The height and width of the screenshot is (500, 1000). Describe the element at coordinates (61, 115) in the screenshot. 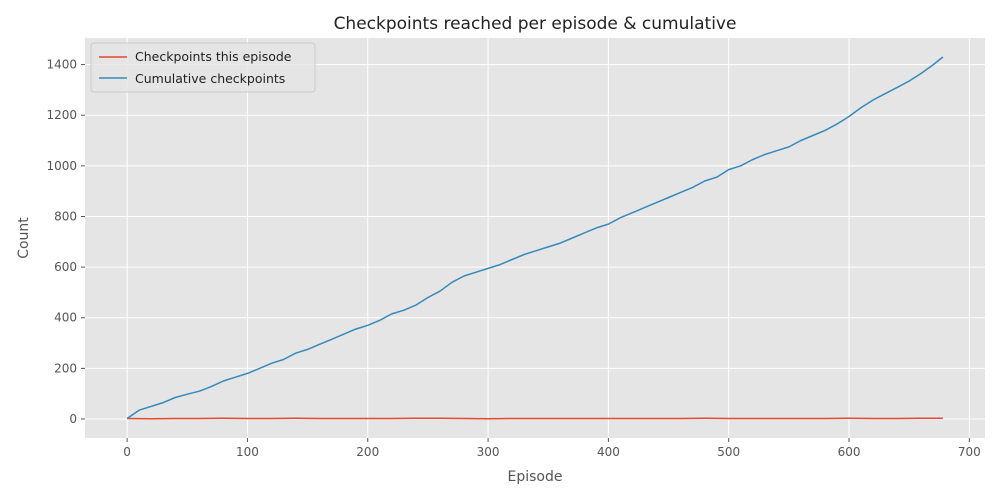

I see `y-tick-label: 1200` at that location.